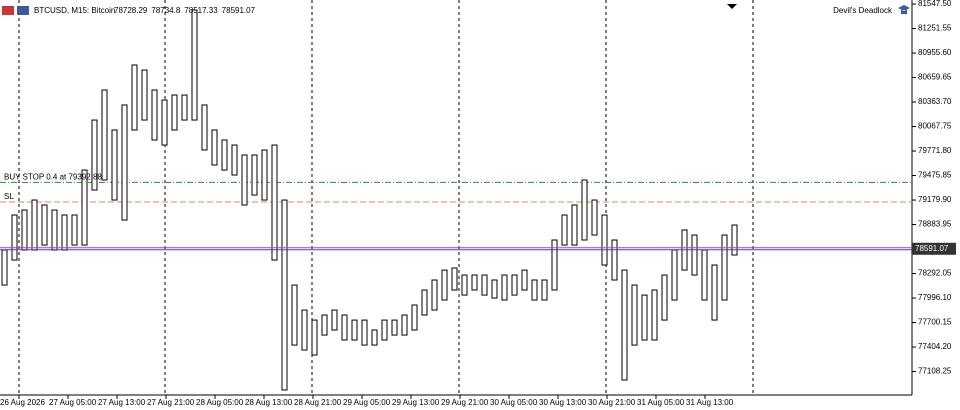  I want to click on y-tick-label: 77404.20, so click(935, 346).